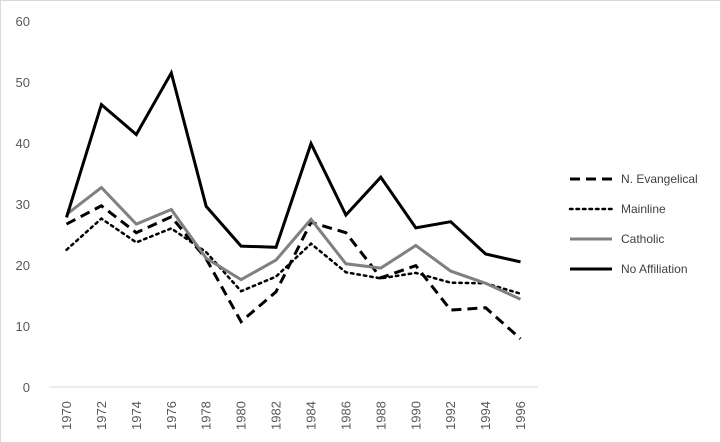  Describe the element at coordinates (23, 82) in the screenshot. I see `y-tick-label: 50` at that location.